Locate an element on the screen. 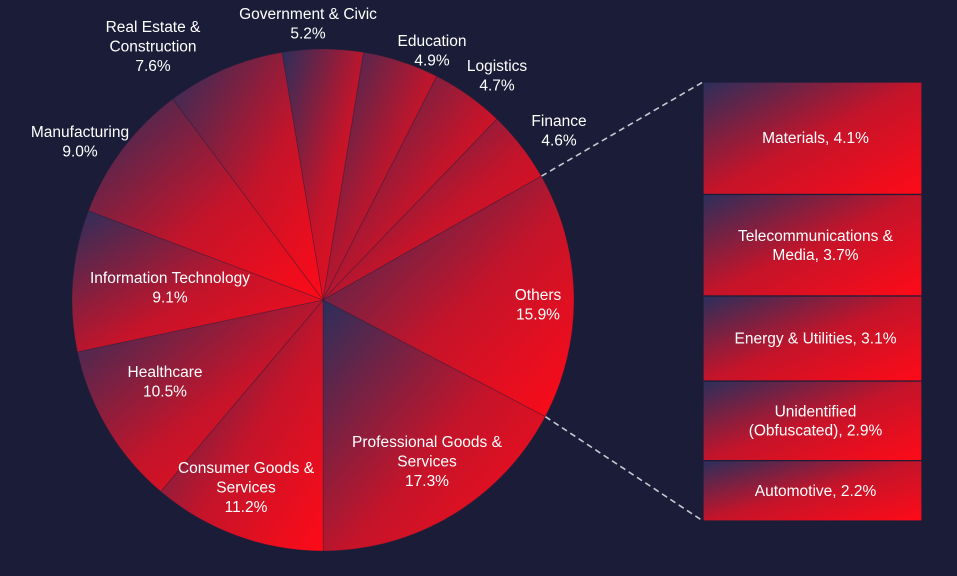 Image resolution: width=957 pixels, height=576 pixels. pie-label-information-technology-line: 9.1% is located at coordinates (170, 298).